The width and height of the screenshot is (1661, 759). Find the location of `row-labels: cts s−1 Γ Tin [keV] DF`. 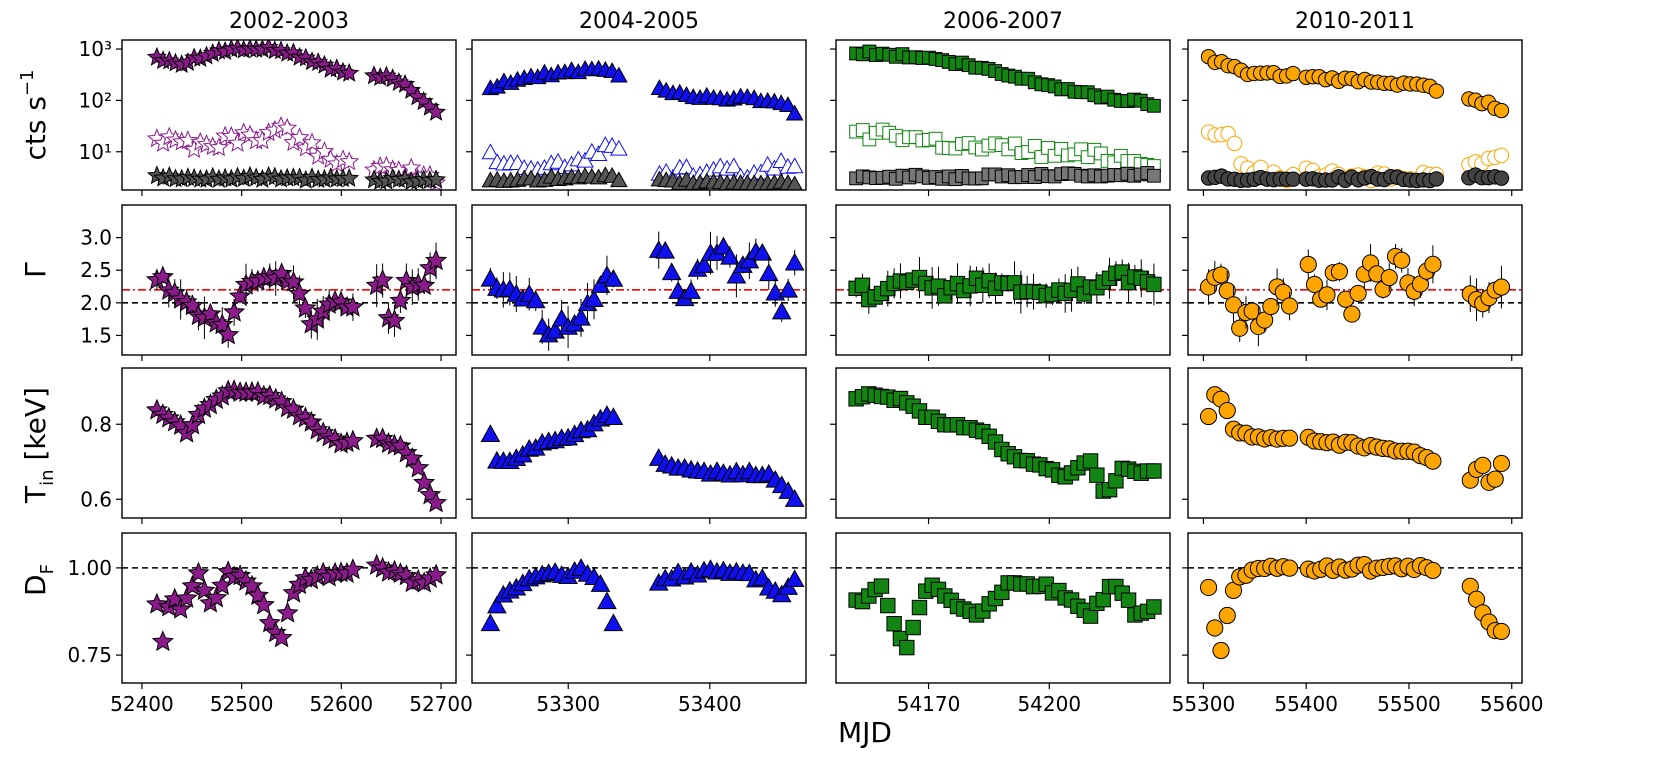

row-labels: cts s−1 Γ Tin [keV] DF is located at coordinates (37, 333).